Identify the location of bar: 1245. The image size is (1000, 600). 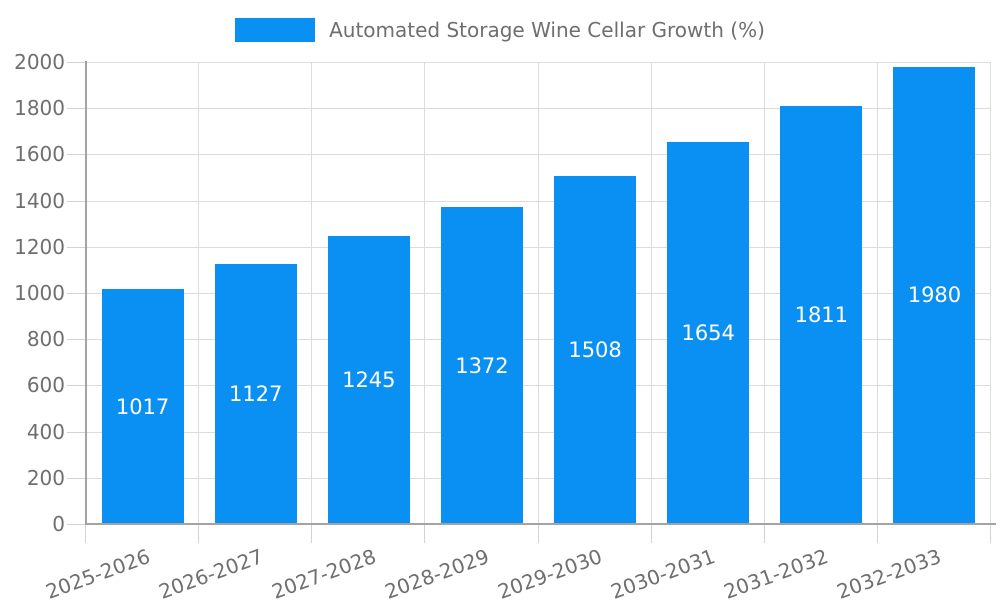
(368, 380).